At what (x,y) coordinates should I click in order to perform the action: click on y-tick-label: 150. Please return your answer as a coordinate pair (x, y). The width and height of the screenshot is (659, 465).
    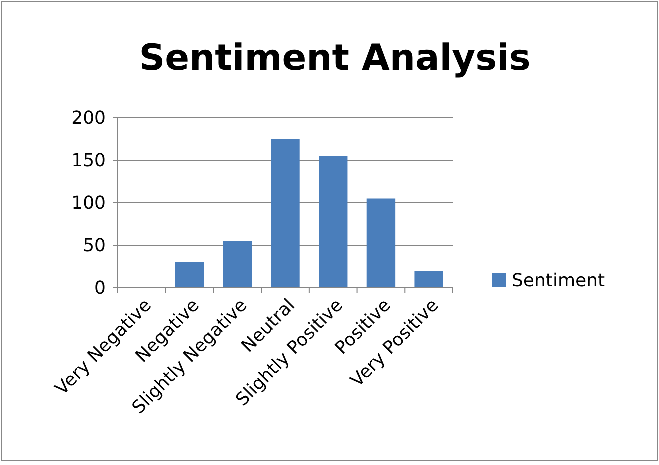
    Looking at the image, I should click on (89, 161).